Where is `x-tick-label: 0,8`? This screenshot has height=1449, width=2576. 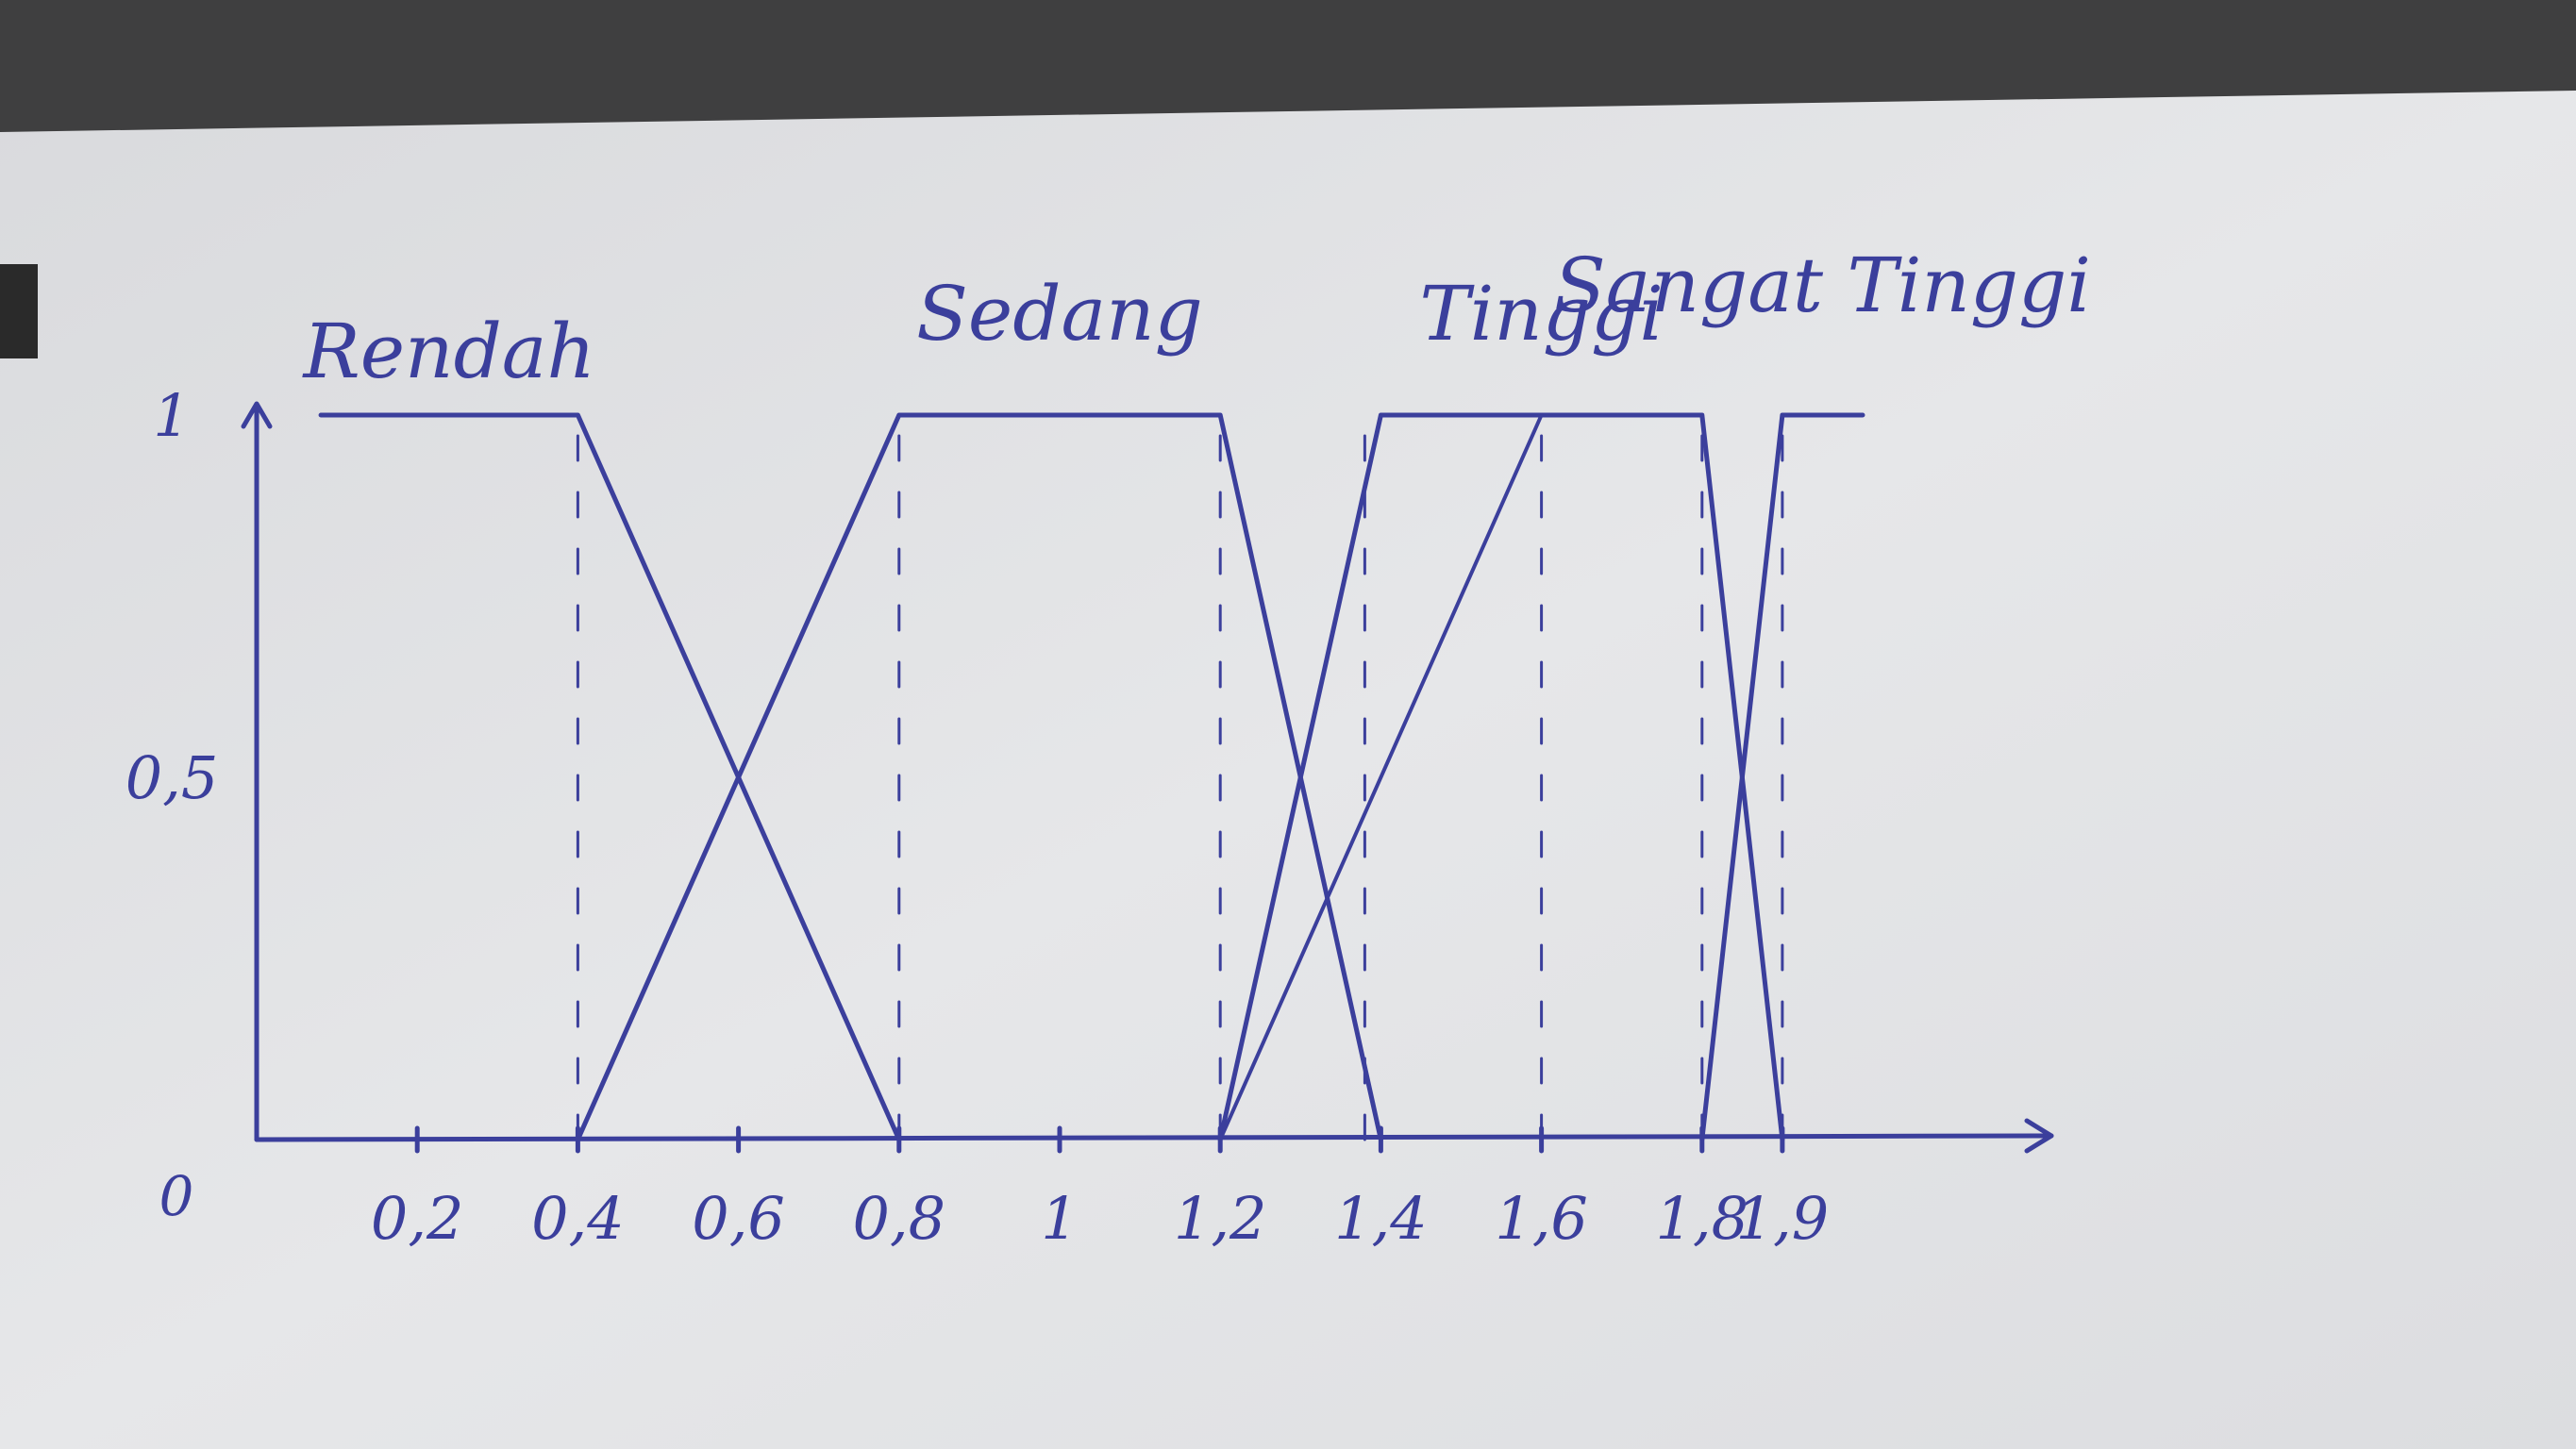 x-tick-label: 0,8 is located at coordinates (898, 1218).